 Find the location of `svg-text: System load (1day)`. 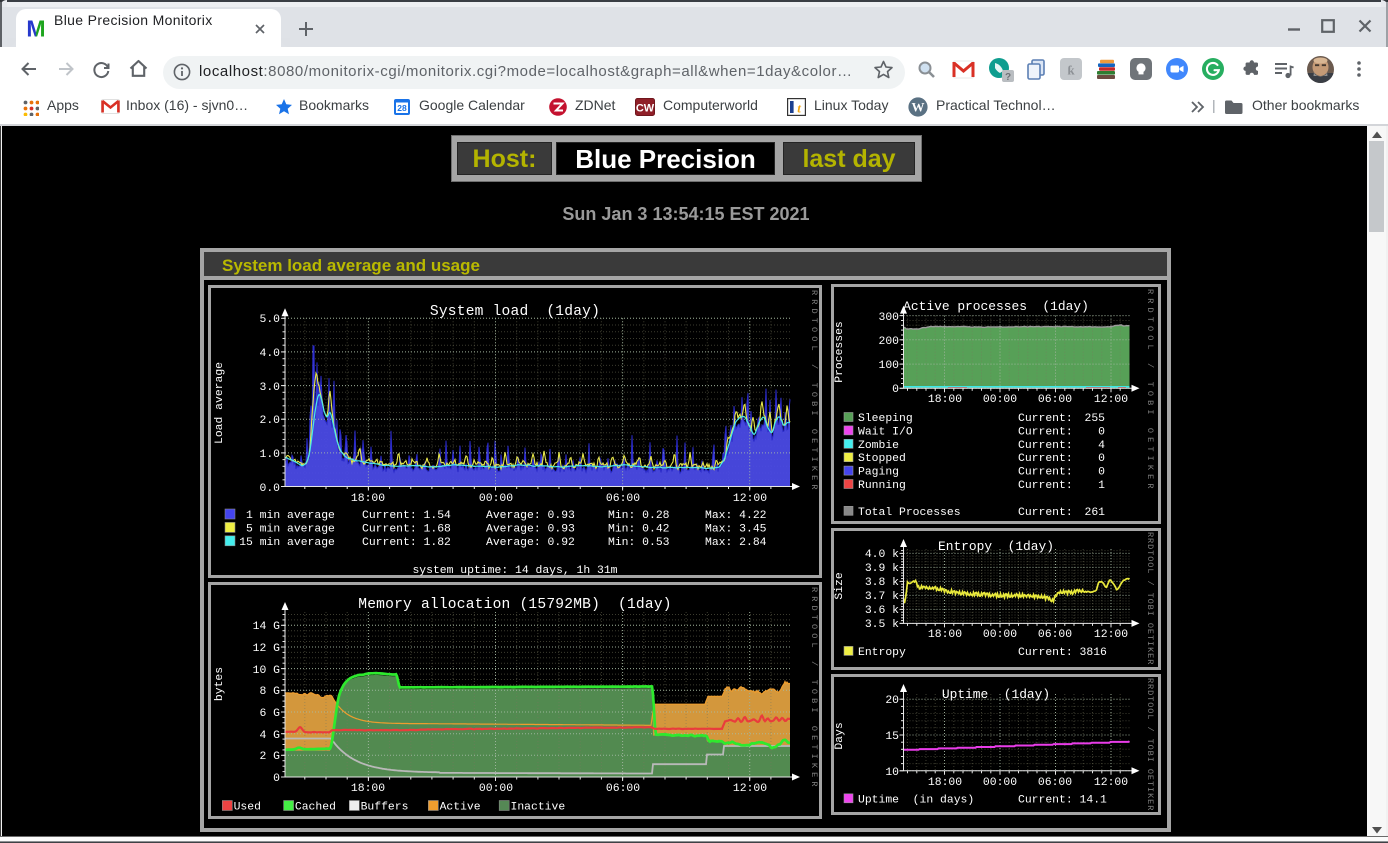

svg-text: System load (1day) is located at coordinates (515, 312).